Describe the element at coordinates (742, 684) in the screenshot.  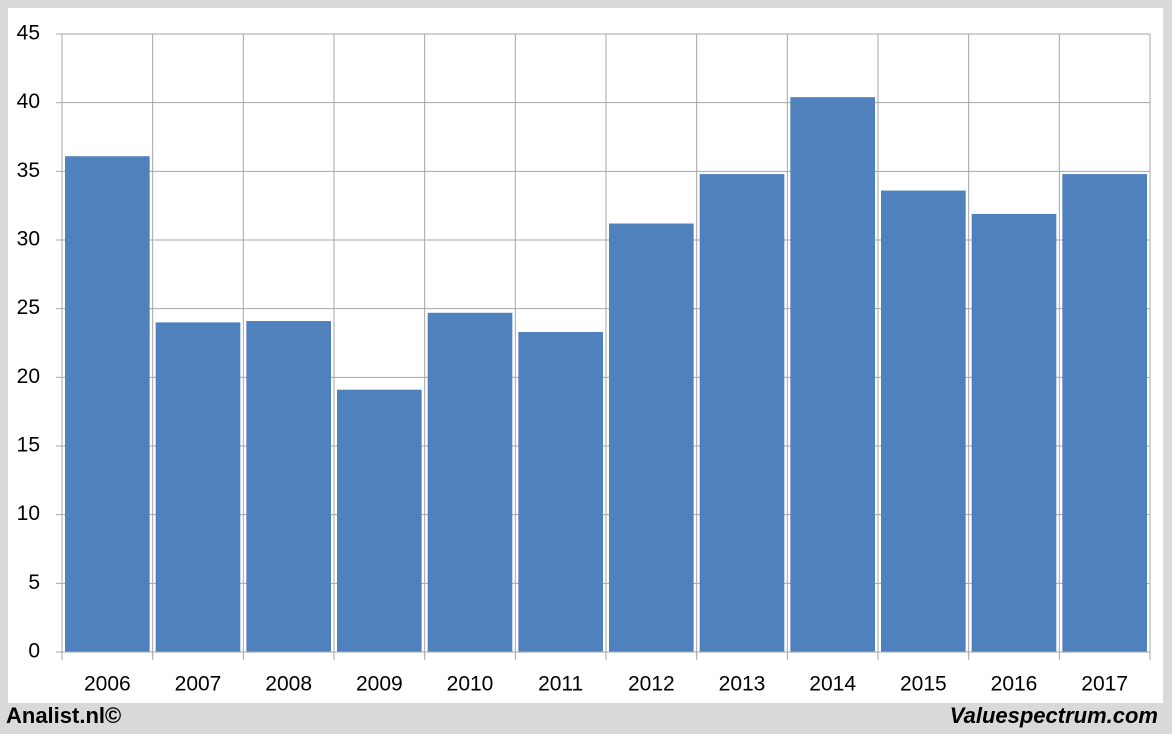
I see `x-tick-label: 2013` at that location.